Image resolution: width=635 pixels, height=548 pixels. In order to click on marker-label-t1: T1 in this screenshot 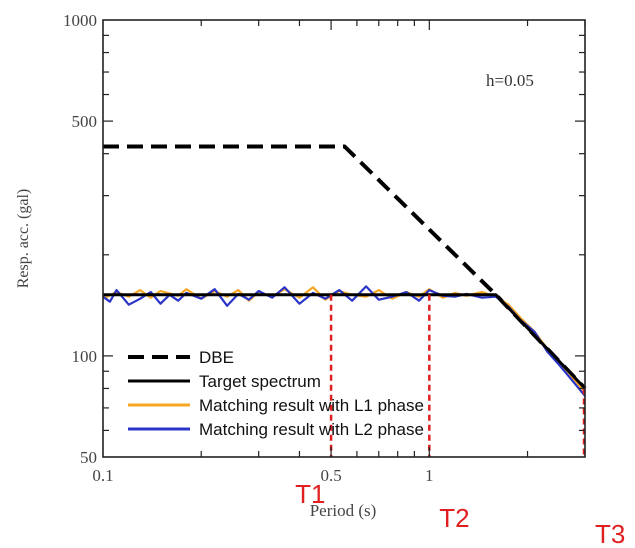, I will do `click(310, 494)`.